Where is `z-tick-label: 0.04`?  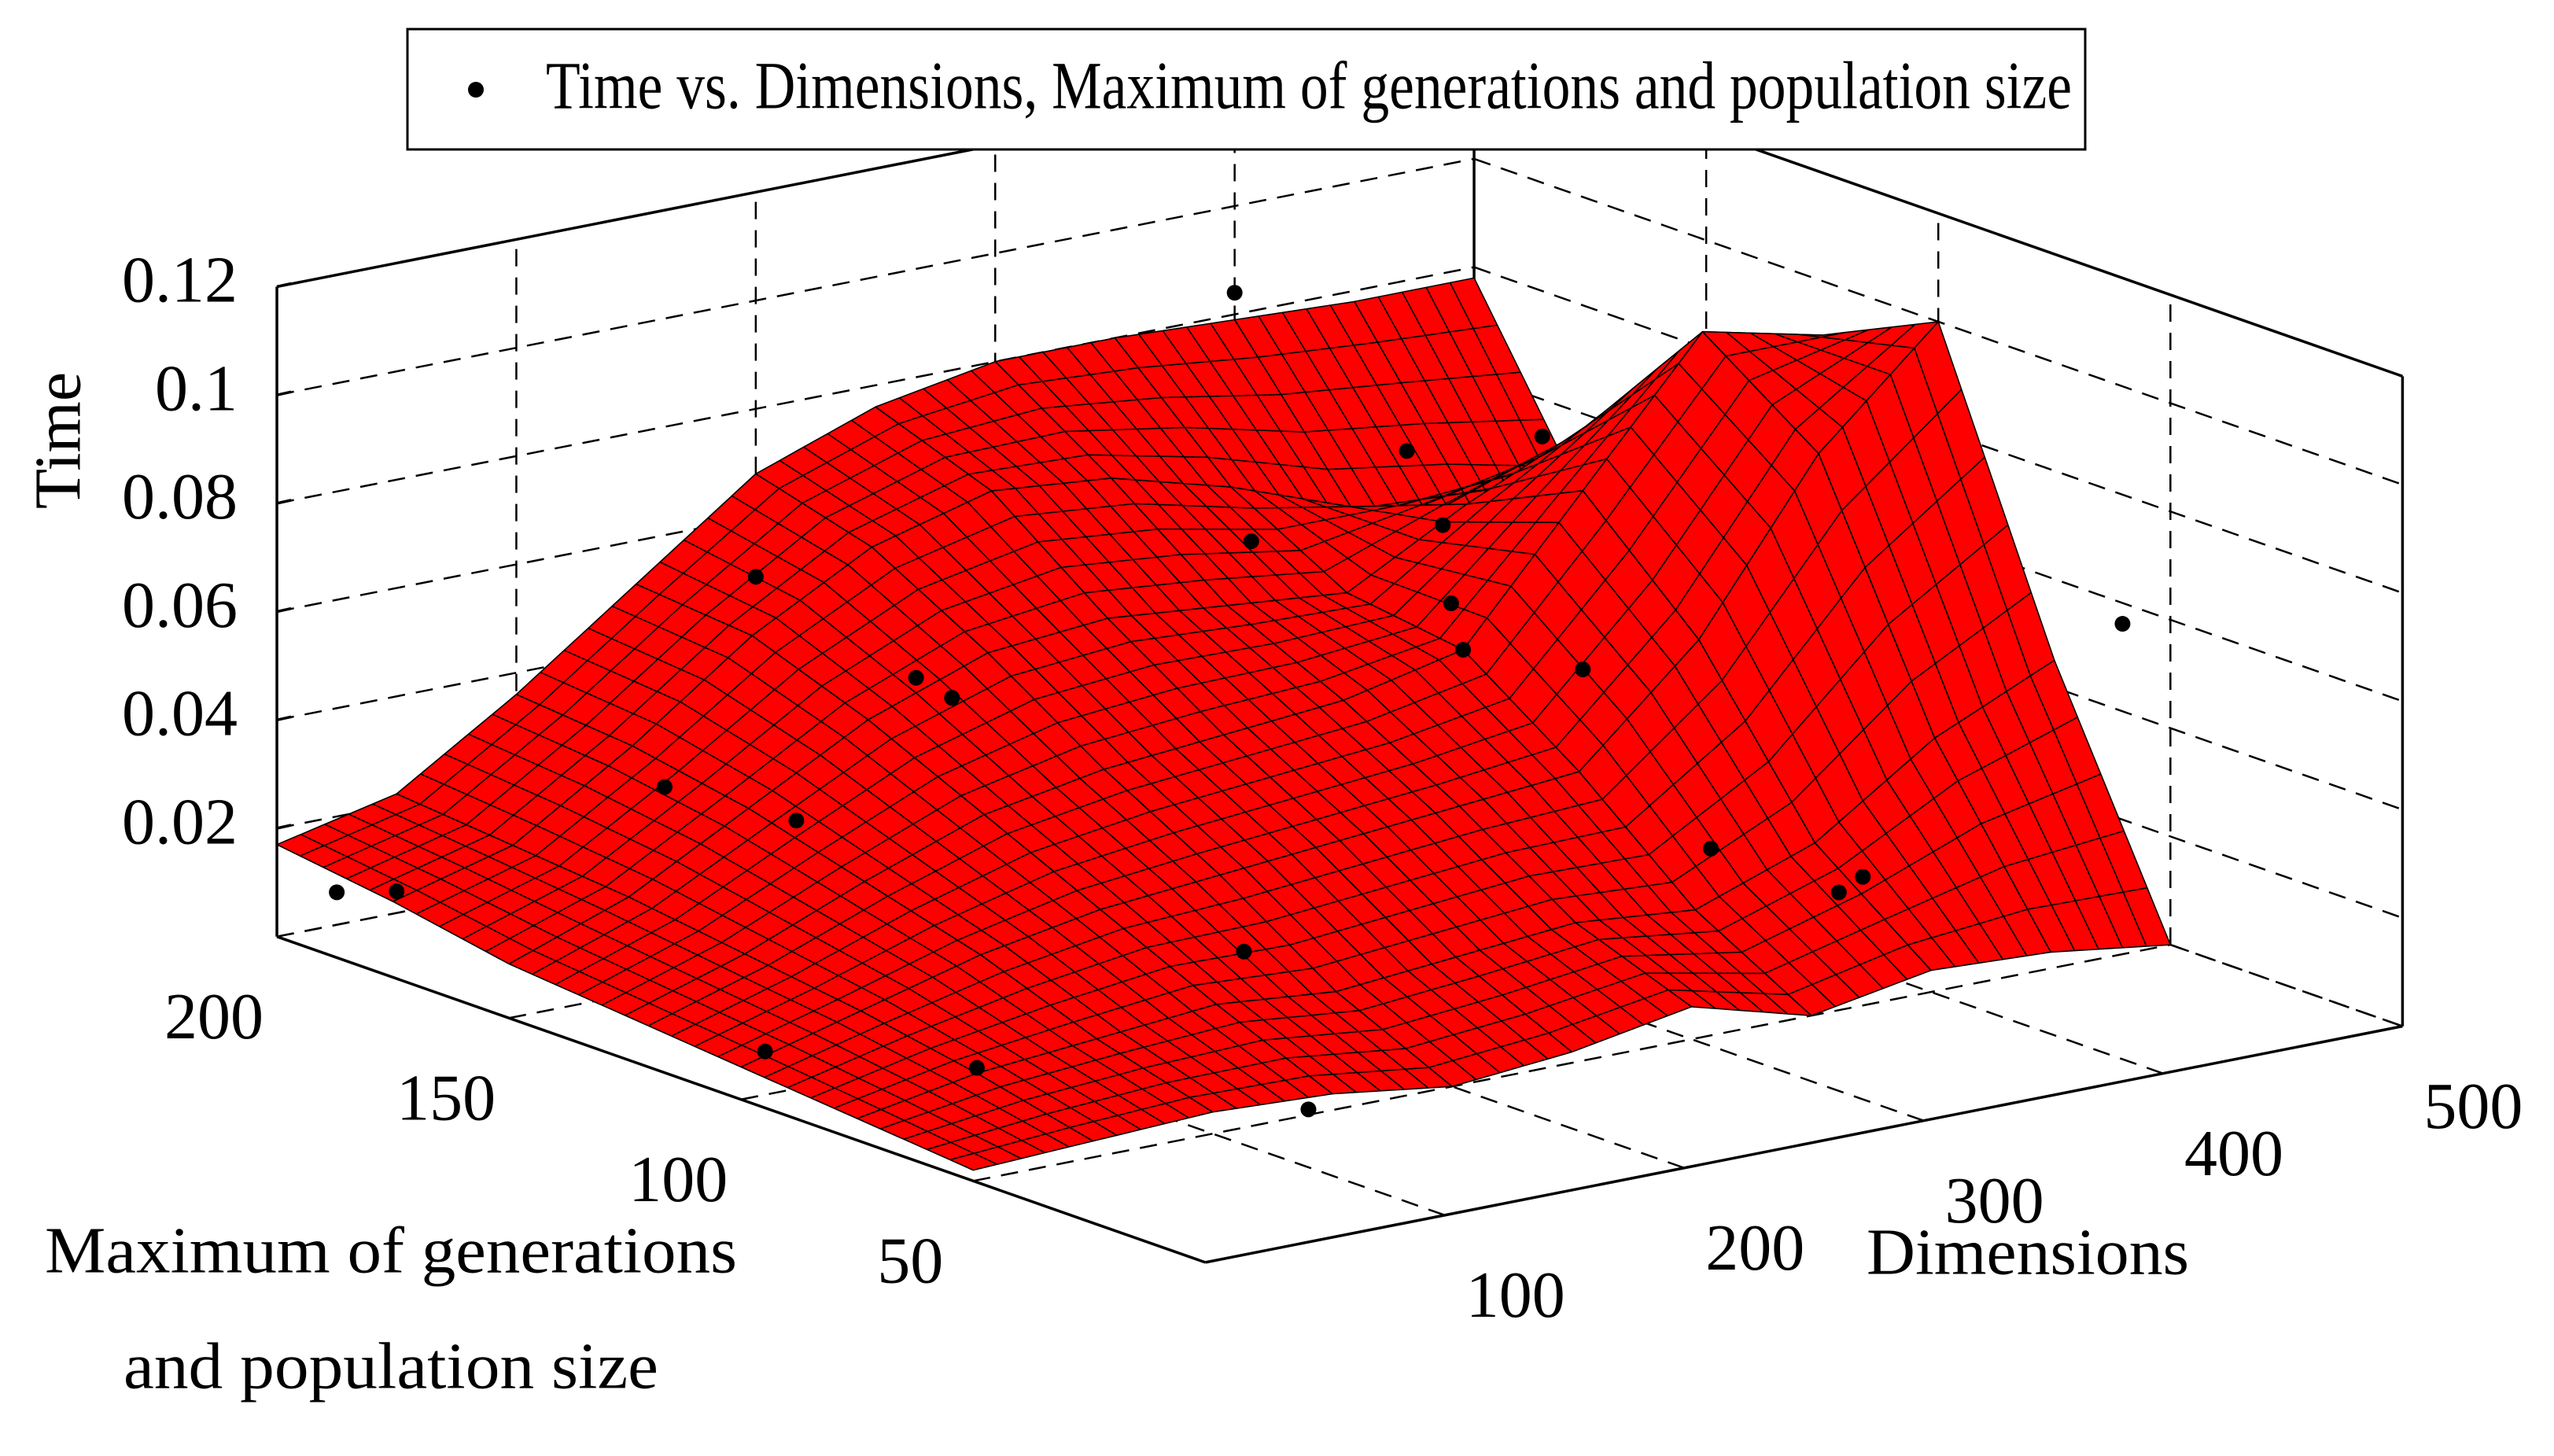
z-tick-label: 0.04 is located at coordinates (180, 713).